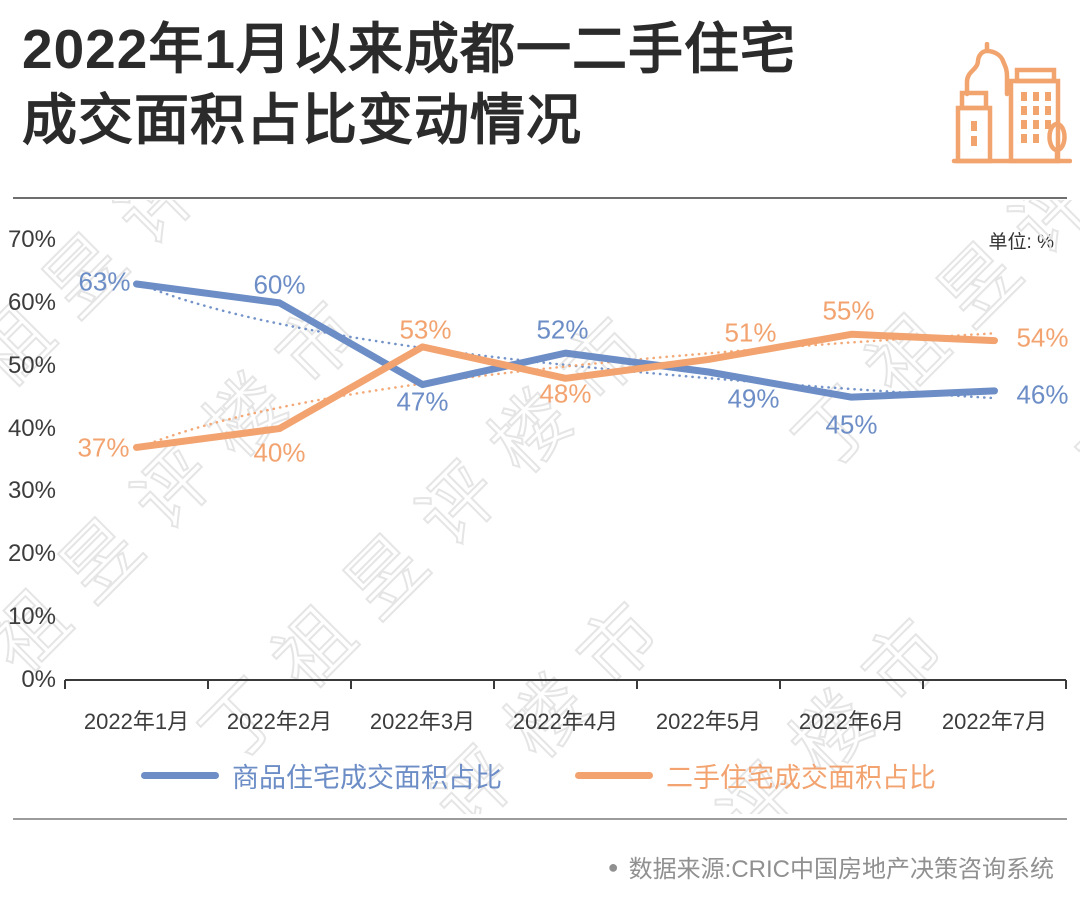 This screenshot has width=1080, height=907. I want to click on data-label: 54%, so click(1042, 337).